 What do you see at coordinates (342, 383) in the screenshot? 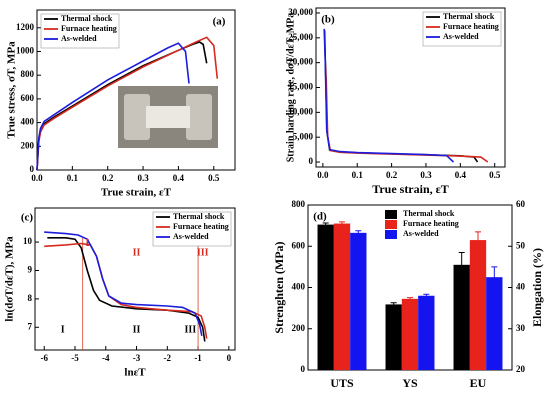
I see `x-tick-label: UTS` at bounding box center [342, 383].